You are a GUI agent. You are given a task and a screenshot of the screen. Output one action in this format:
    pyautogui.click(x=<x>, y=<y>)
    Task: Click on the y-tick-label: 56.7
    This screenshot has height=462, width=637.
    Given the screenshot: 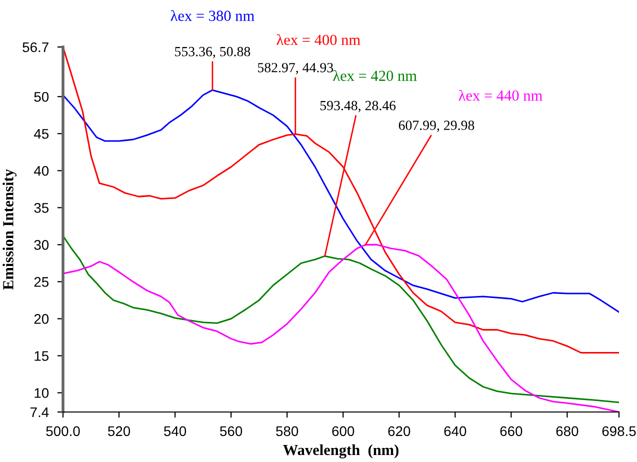 What is the action you would take?
    pyautogui.click(x=35, y=47)
    